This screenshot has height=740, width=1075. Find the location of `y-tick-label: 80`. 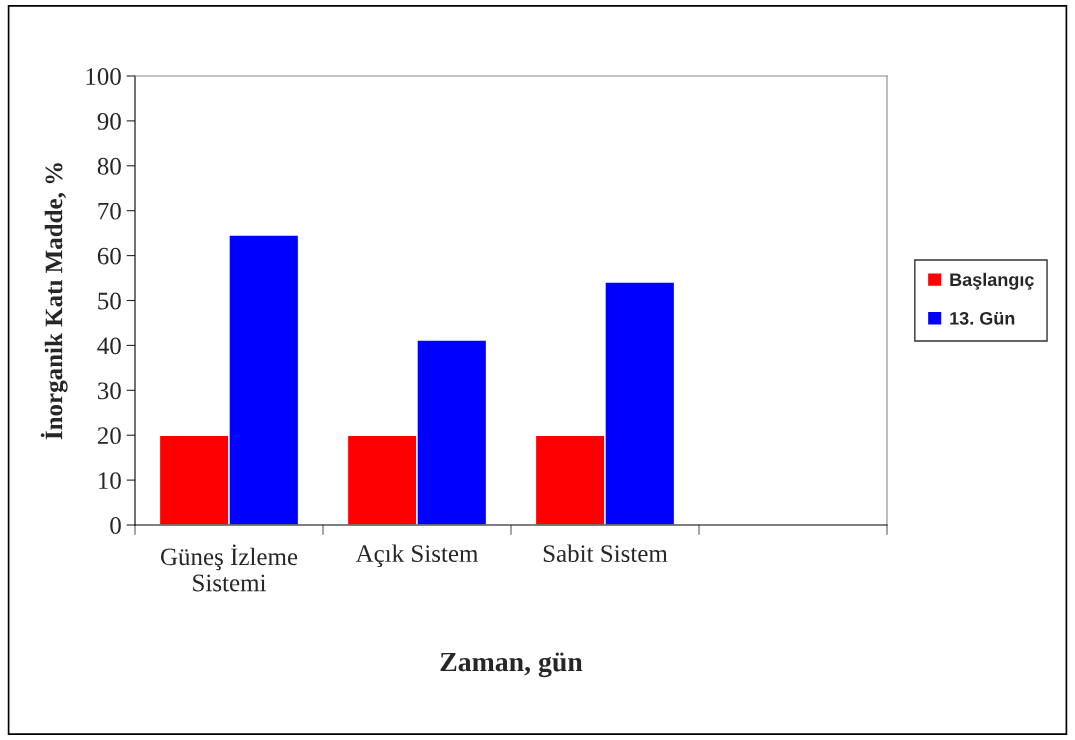

y-tick-label: 80 is located at coordinates (109, 166).